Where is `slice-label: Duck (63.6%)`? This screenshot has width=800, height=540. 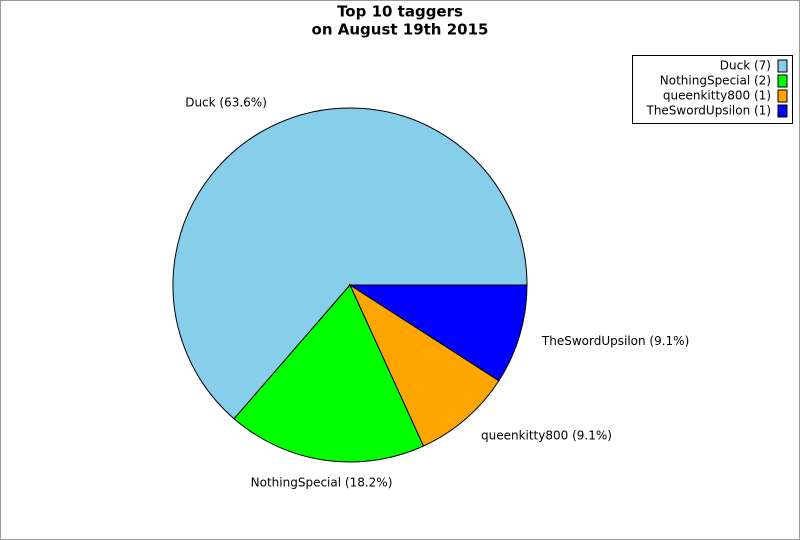 slice-label: Duck (63.6%) is located at coordinates (226, 103).